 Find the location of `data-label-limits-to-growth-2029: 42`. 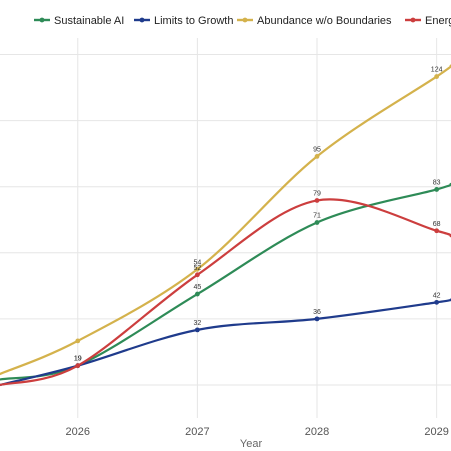

data-label-limits-to-growth-2029: 42 is located at coordinates (437, 295).